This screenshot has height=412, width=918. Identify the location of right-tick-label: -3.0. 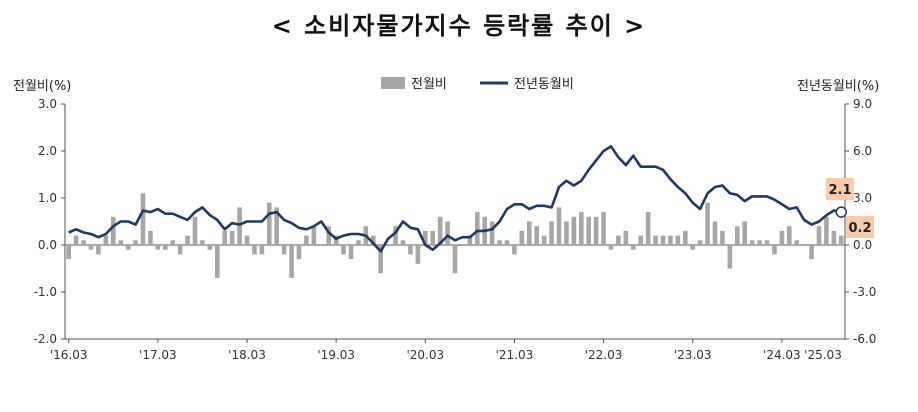
(864, 292).